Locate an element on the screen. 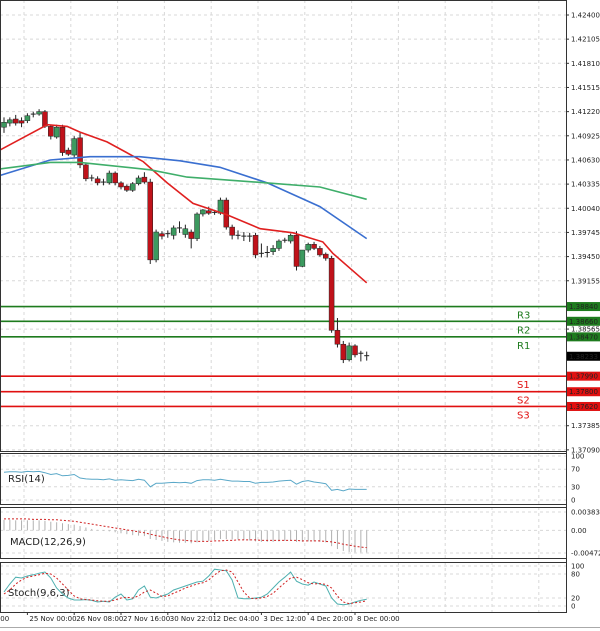 Image resolution: width=600 pixels, height=631 pixels. time-tick-label: 3 Dec 12:00 is located at coordinates (284, 619).